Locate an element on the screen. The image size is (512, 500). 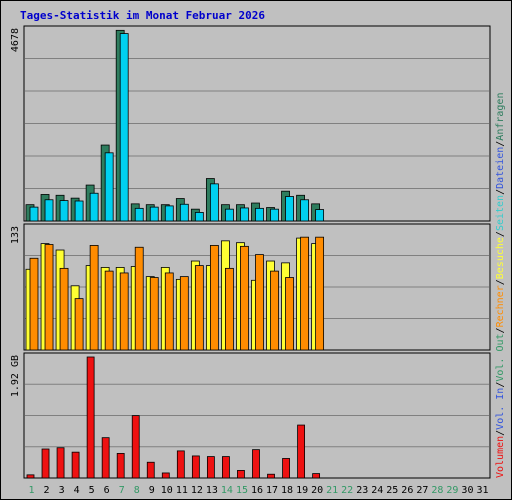
x-tick-label: 10 is located at coordinates (167, 490).